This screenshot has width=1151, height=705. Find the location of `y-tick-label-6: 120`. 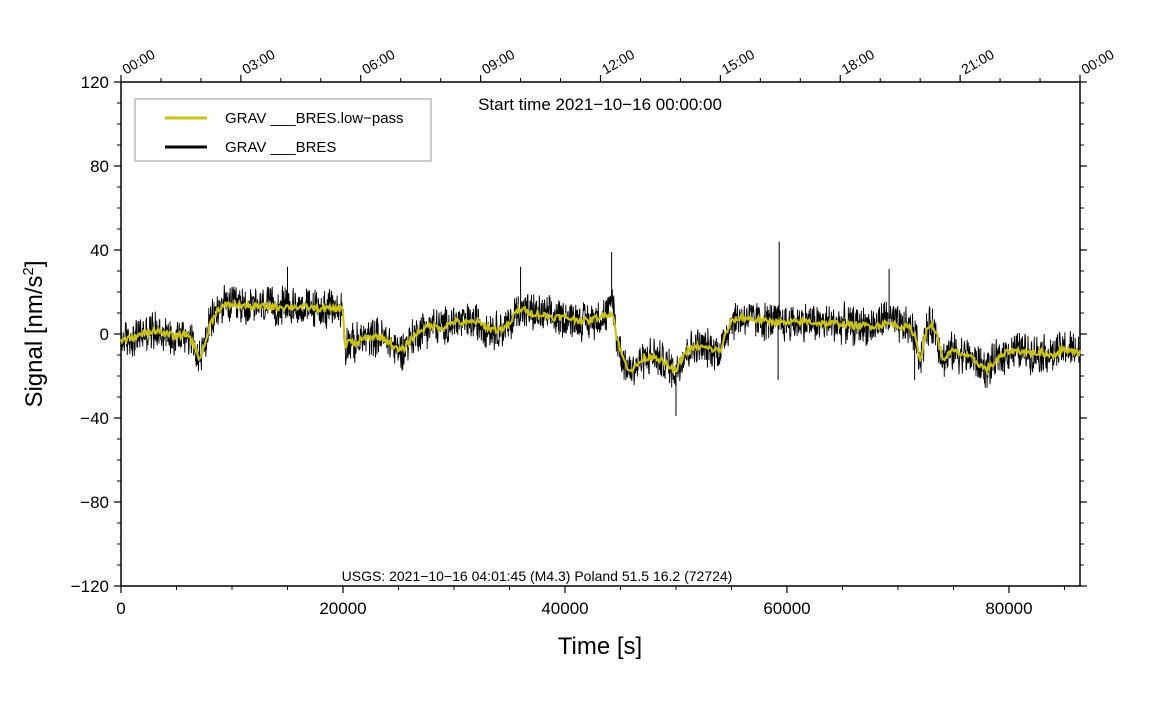

y-tick-label-6: 120 is located at coordinates (95, 82).